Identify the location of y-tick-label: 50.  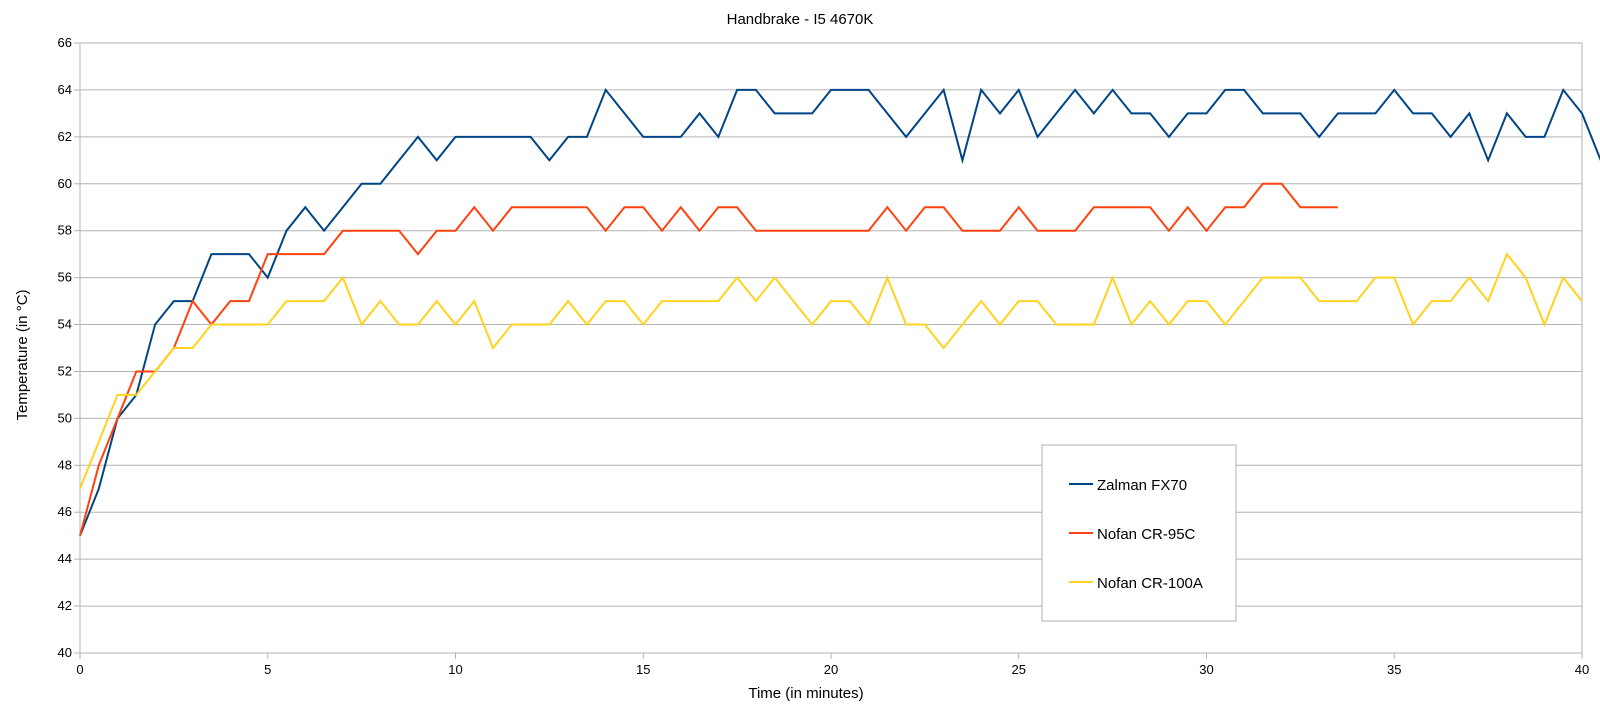
(65, 417).